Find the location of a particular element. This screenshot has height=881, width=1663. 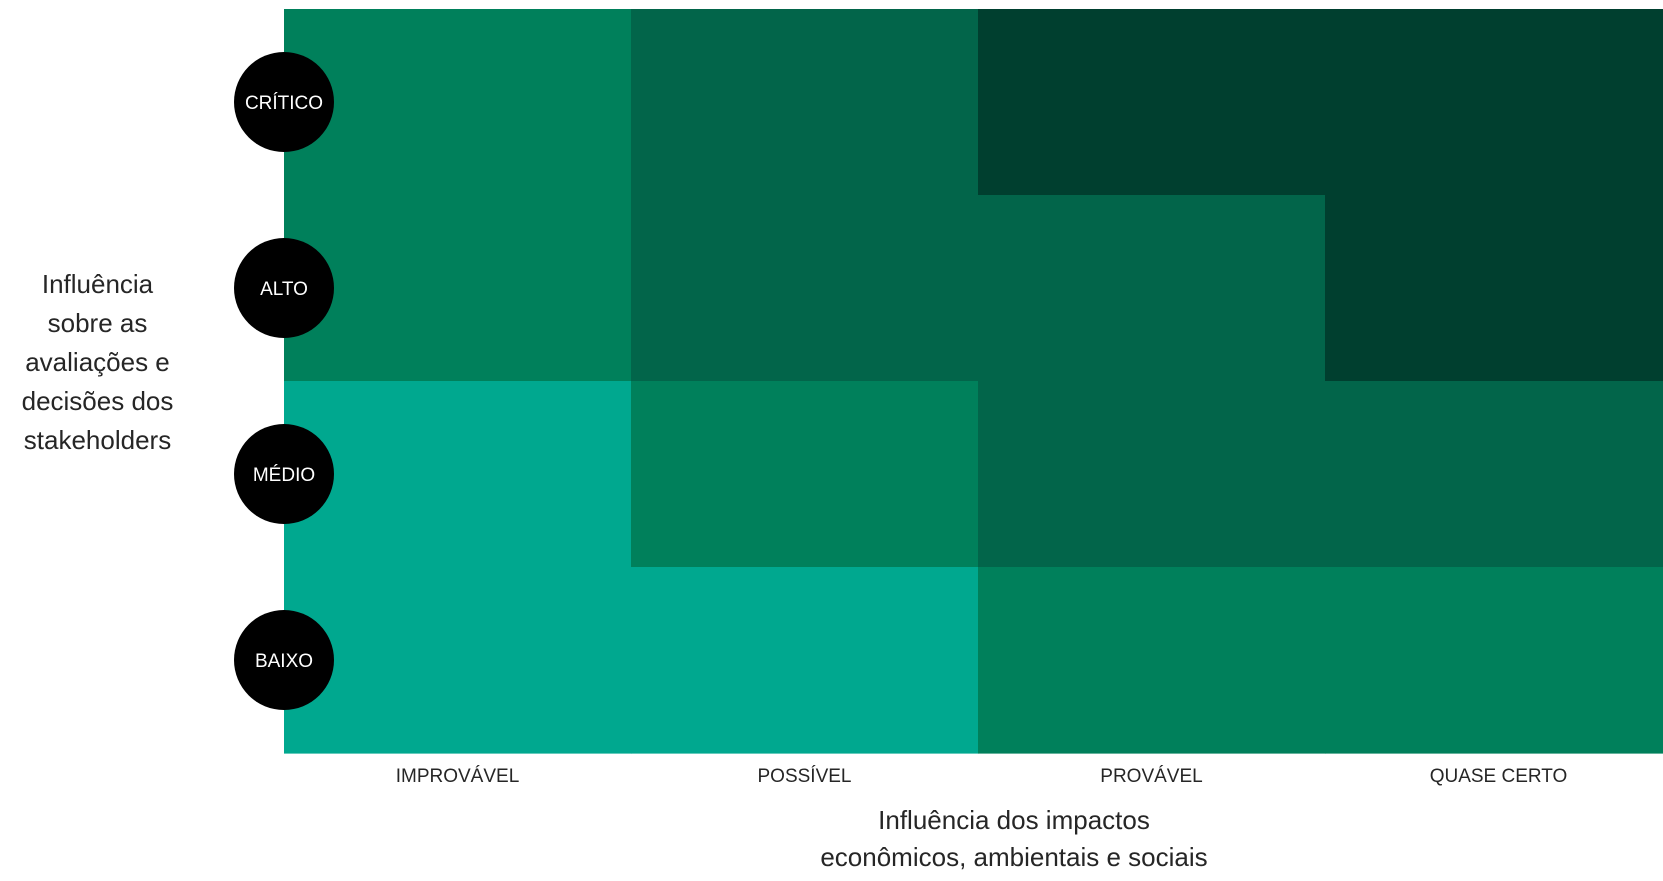

x-axis-tick-labels: IMPROVÁVEL POSSÍVEL PROVÁVEL QUASE CERTO is located at coordinates (982, 776).